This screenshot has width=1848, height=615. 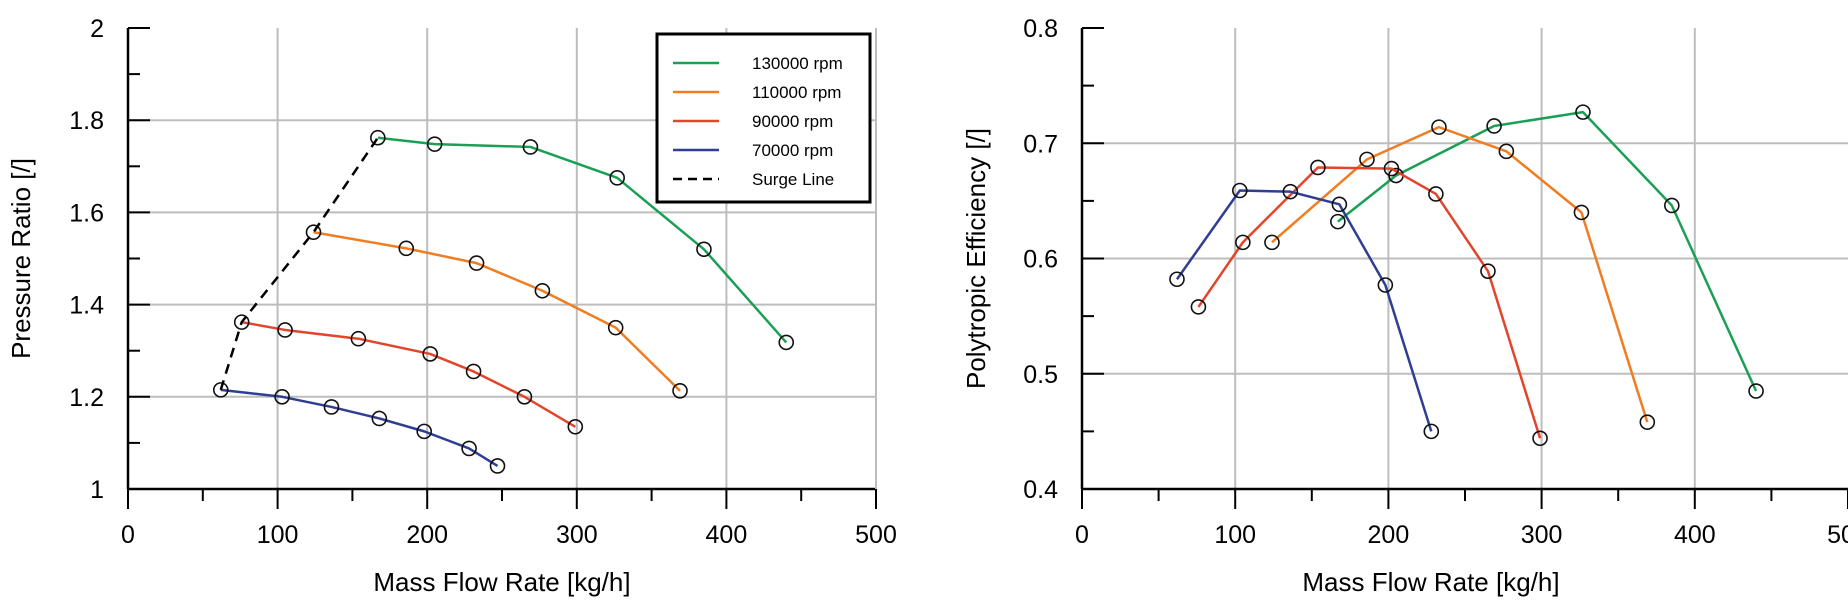 I want to click on legend-label: 70000 rpm, so click(x=792, y=150).